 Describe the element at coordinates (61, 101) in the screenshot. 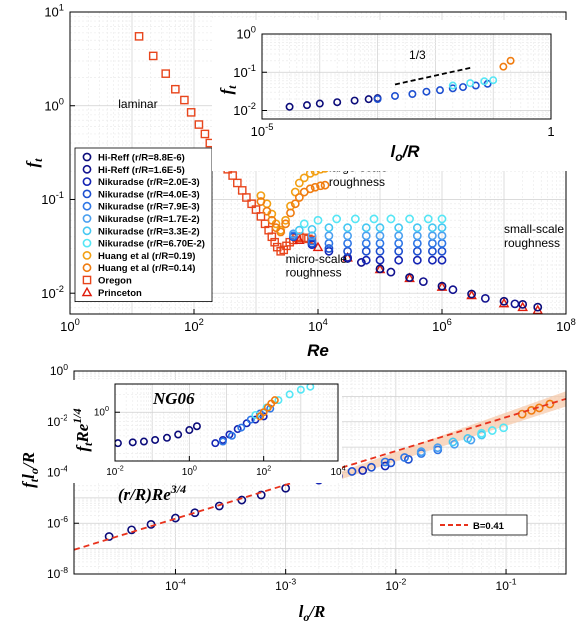

I see `top-y-tick-label-exp: 0` at that location.